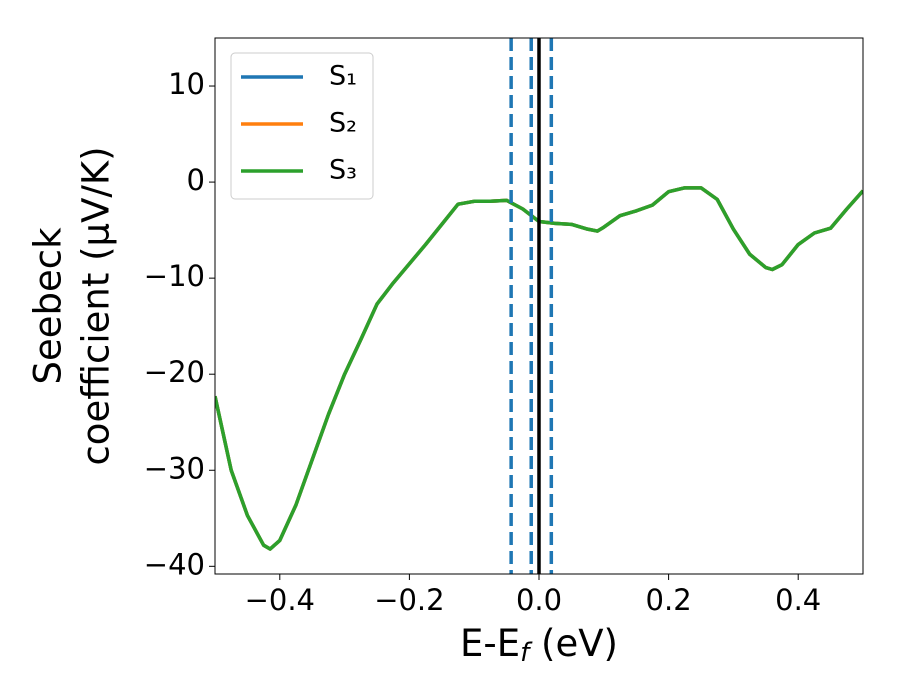 The width and height of the screenshot is (900, 700). Describe the element at coordinates (186, 84) in the screenshot. I see `y-tick-label: 10` at that location.